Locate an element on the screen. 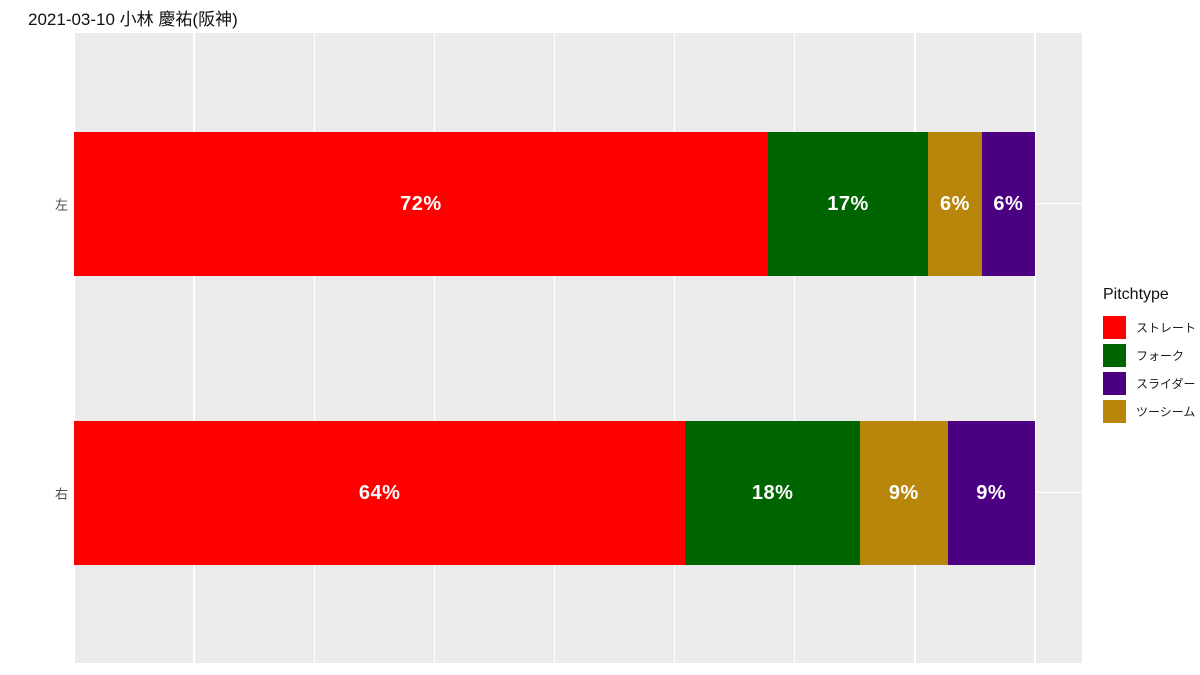 Image resolution: width=1200 pixels, height=675 pixels. legend-item: ストレート is located at coordinates (1147, 327).